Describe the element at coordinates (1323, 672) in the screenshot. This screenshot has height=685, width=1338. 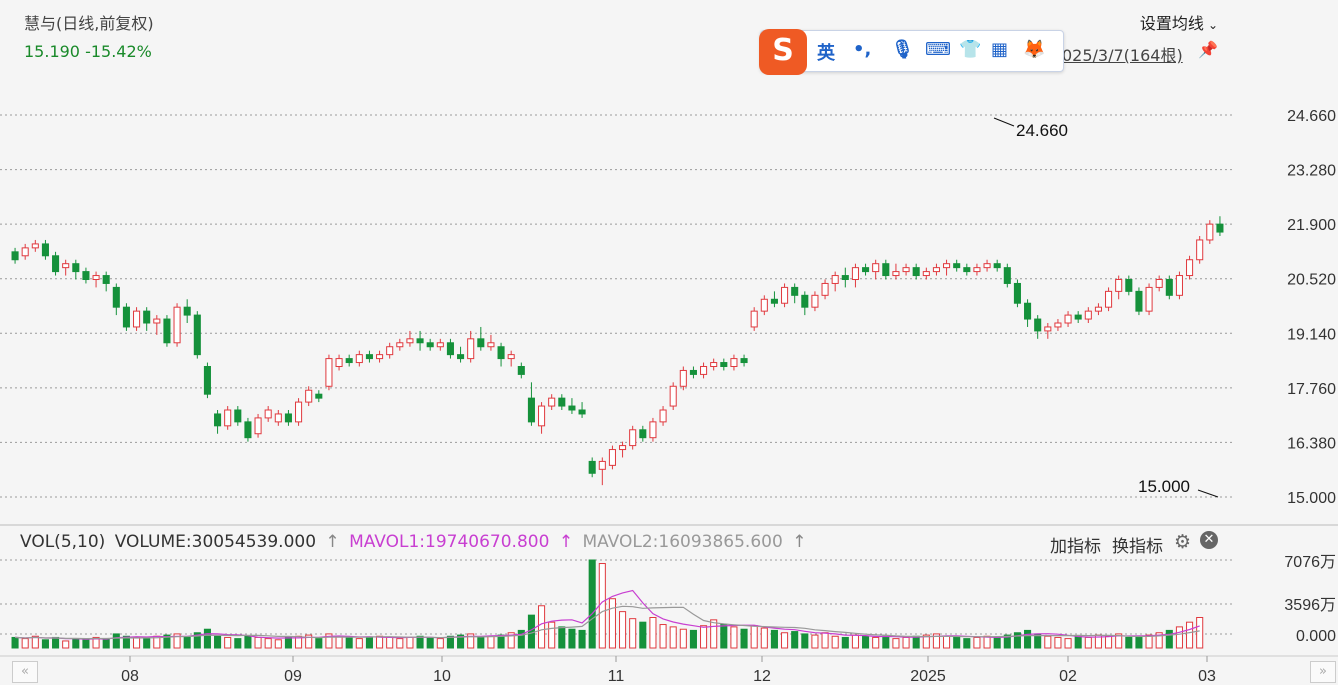
I see `scroll-right-button: »` at that location.